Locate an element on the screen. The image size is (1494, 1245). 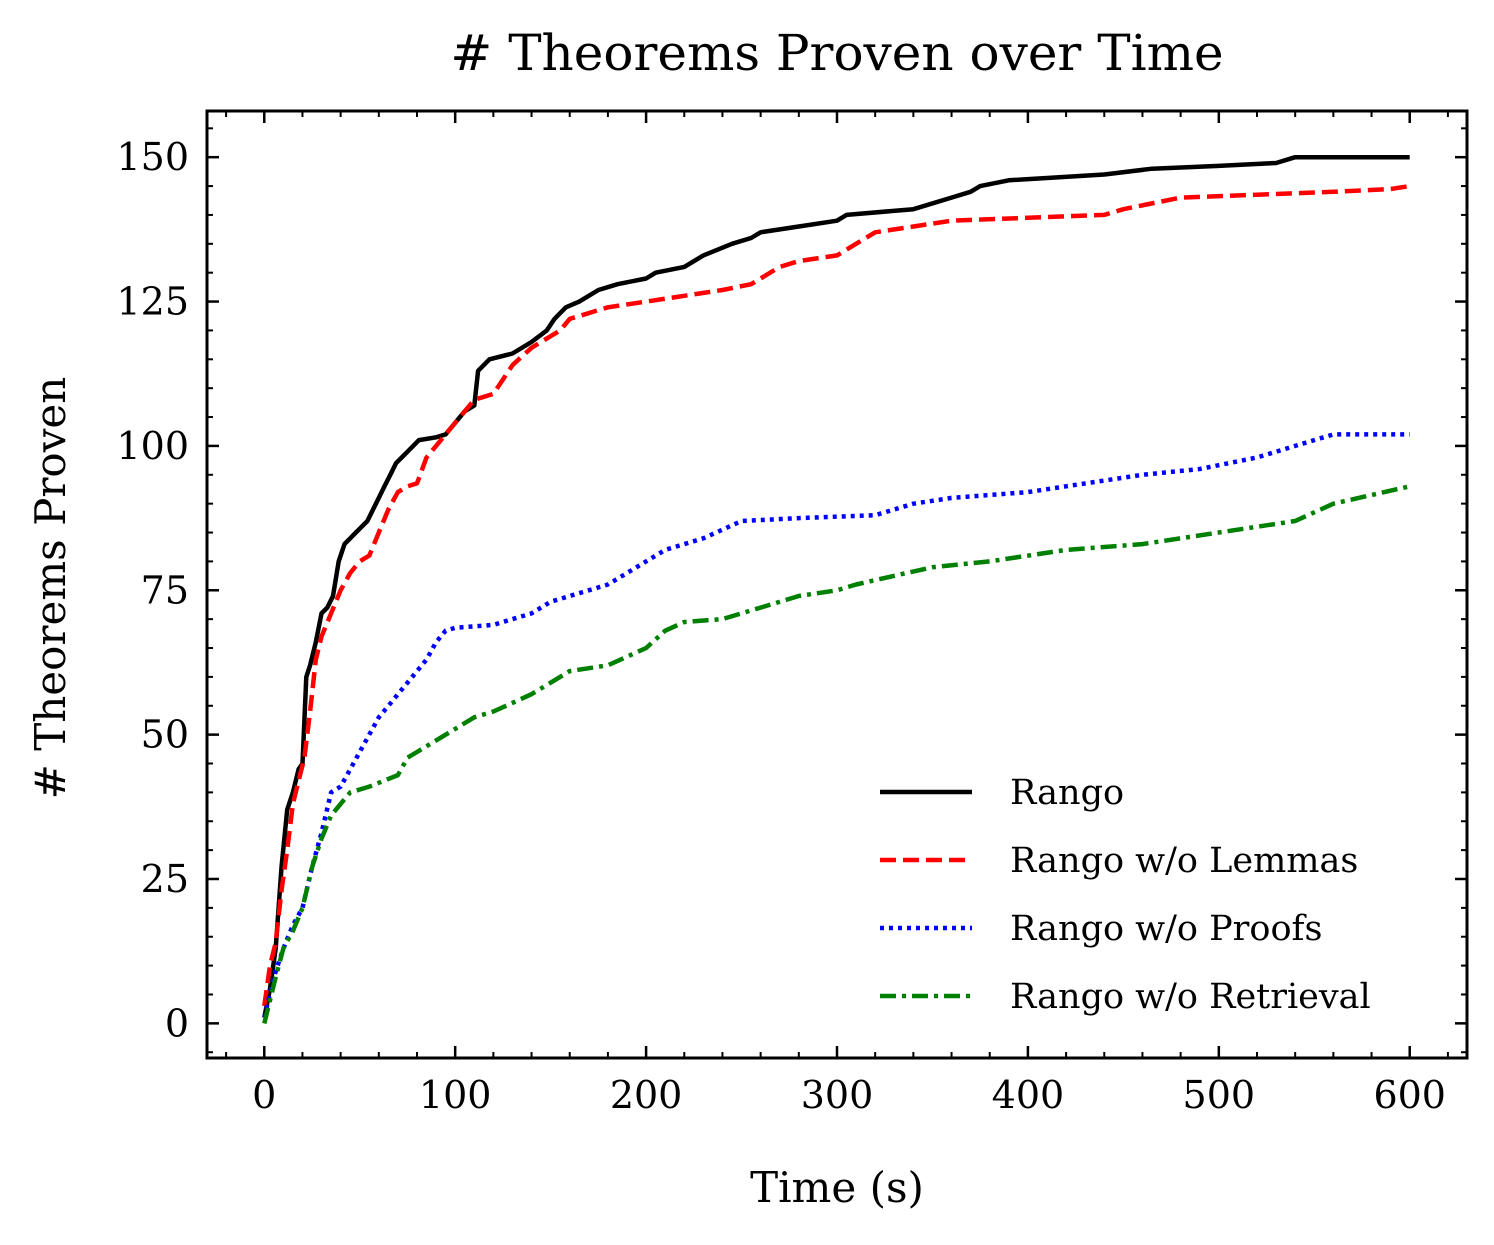
y-tick-label: 0 is located at coordinates (177, 1023).